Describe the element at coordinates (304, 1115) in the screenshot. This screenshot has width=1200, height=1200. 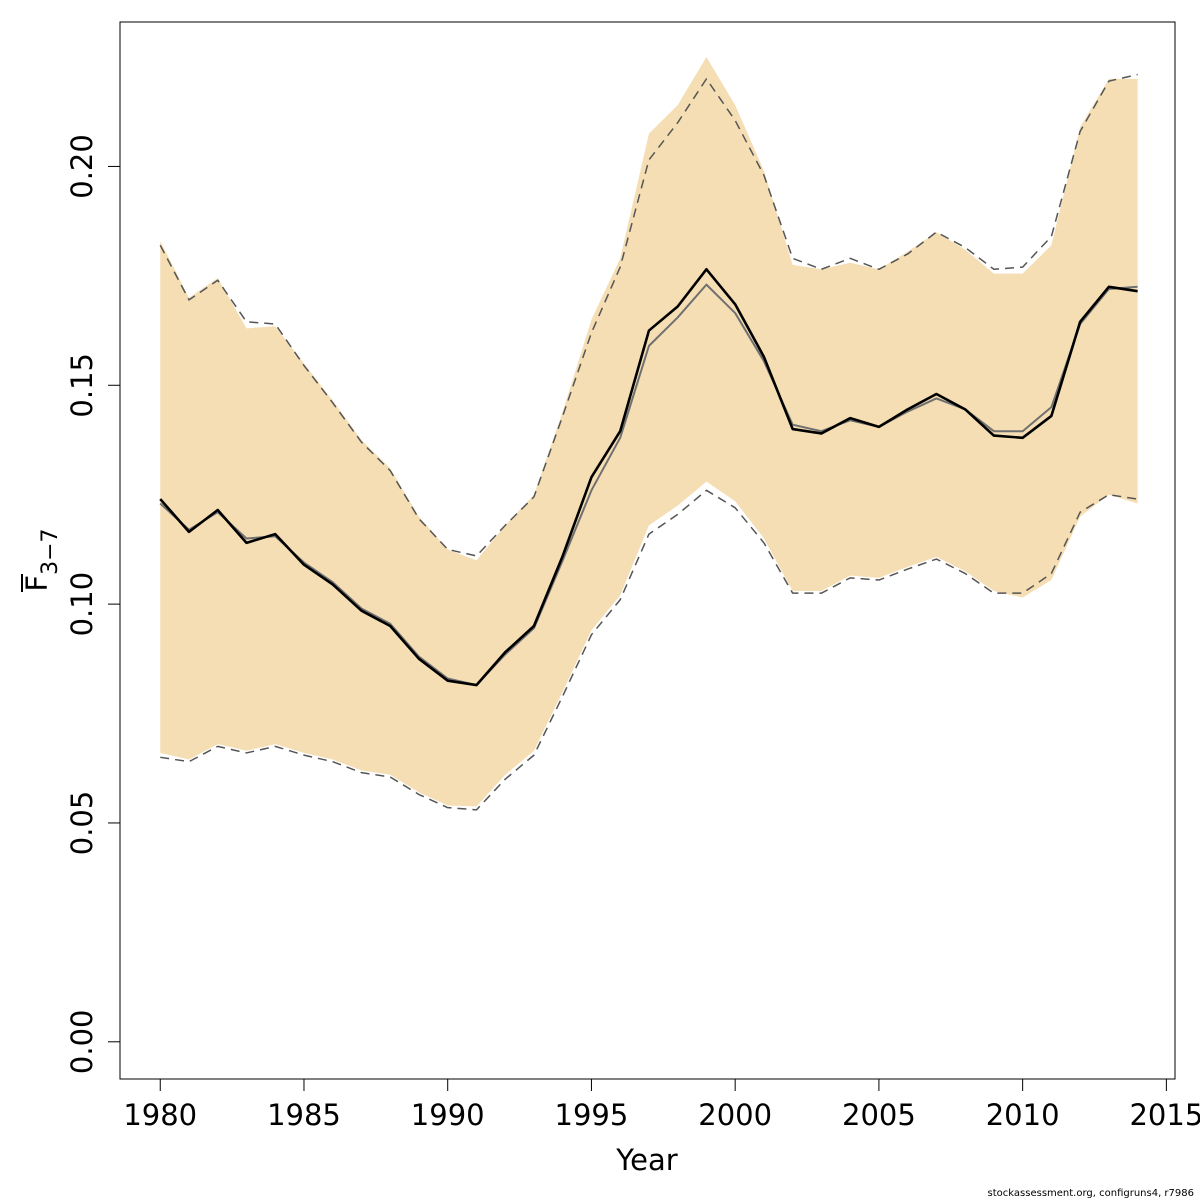
I see `x-tick-label: 1985` at that location.